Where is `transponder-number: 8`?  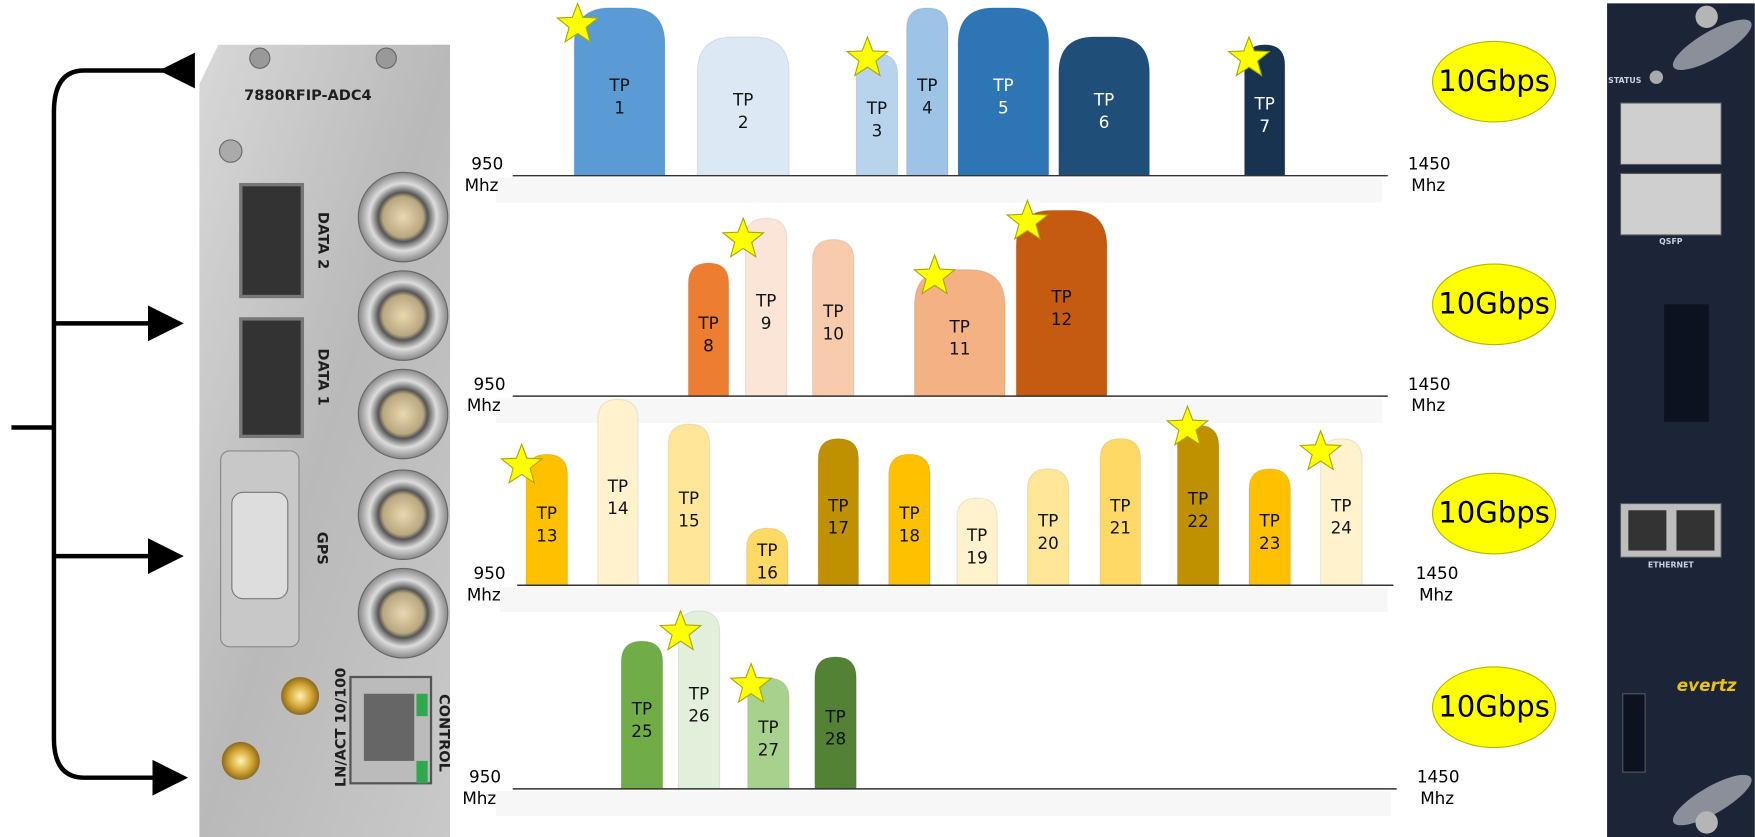
transponder-number: 8 is located at coordinates (708, 345).